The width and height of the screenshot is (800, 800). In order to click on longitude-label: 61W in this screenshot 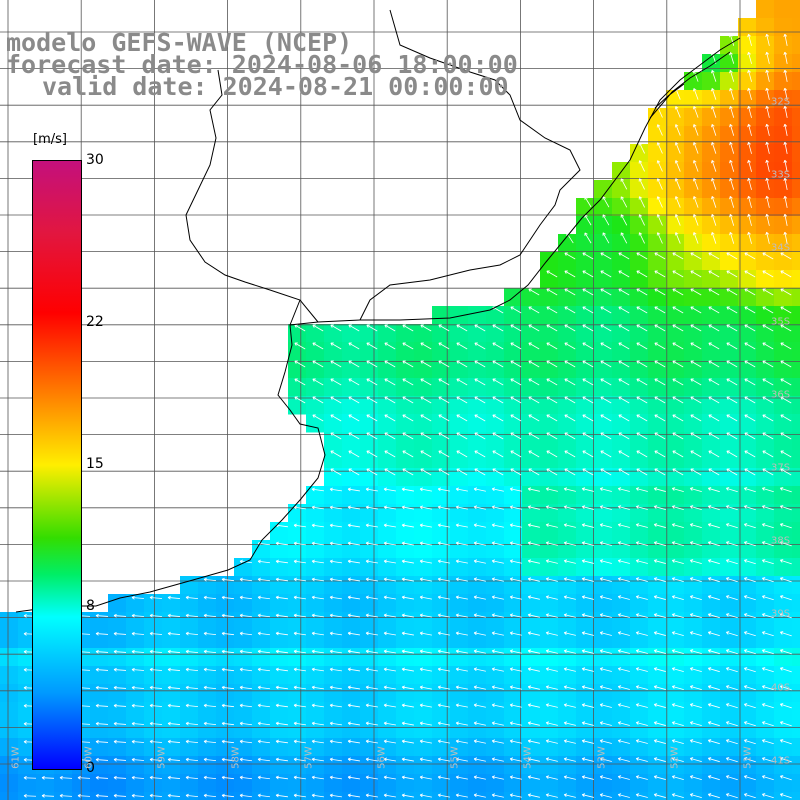, I will do `click(16, 757)`.